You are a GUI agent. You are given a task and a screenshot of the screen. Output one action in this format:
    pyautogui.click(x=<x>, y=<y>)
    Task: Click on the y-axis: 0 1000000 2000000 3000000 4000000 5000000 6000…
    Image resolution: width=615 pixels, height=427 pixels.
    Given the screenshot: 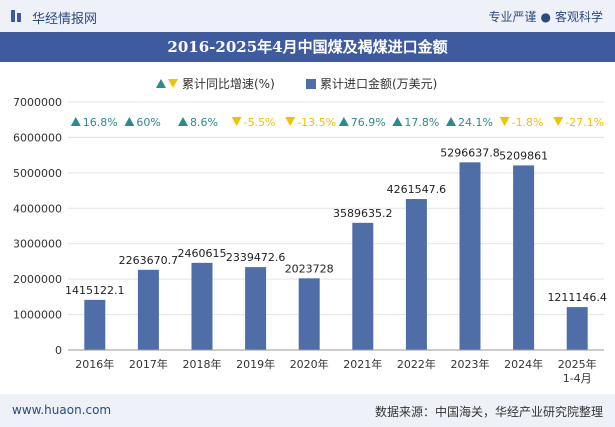 What is the action you would take?
    pyautogui.click(x=37, y=226)
    